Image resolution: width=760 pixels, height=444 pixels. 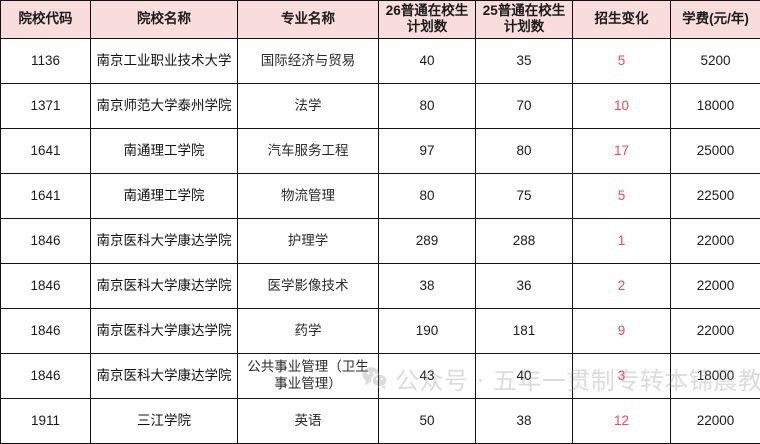 I want to click on cell-change: 9, so click(x=622, y=330).